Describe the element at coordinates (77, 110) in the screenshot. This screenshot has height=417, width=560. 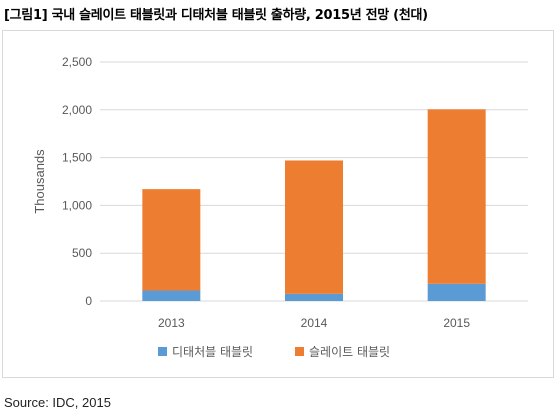
I see `y-tick-label: 2,000` at that location.